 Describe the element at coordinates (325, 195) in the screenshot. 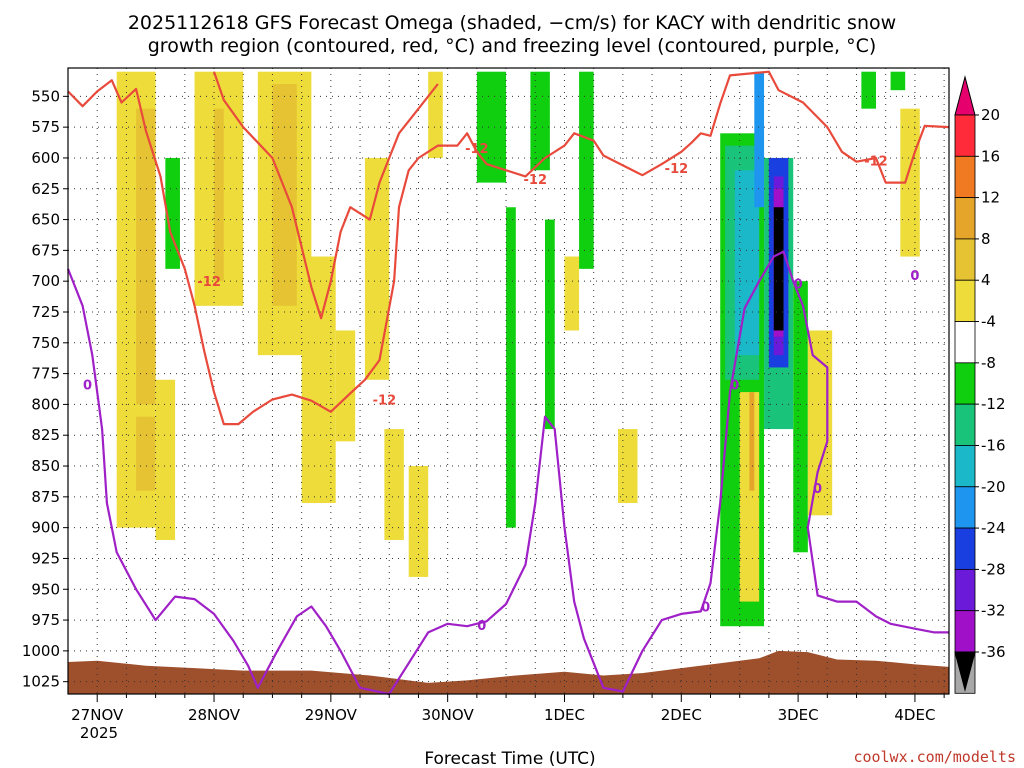

I see `dendritic-minus12-upper-line` at that location.